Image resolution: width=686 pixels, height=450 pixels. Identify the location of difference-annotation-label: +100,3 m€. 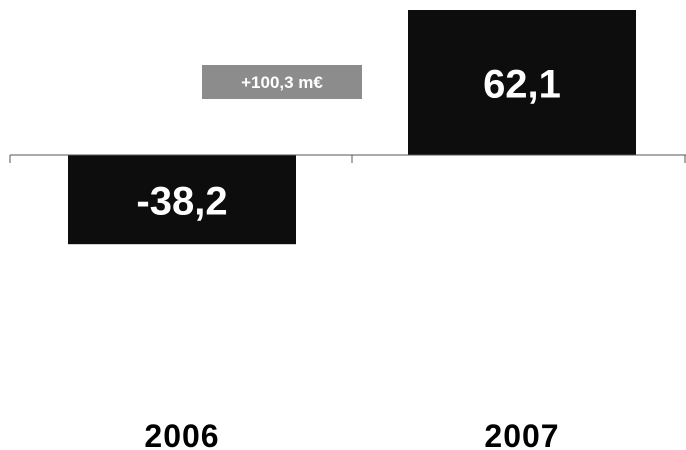
(282, 82).